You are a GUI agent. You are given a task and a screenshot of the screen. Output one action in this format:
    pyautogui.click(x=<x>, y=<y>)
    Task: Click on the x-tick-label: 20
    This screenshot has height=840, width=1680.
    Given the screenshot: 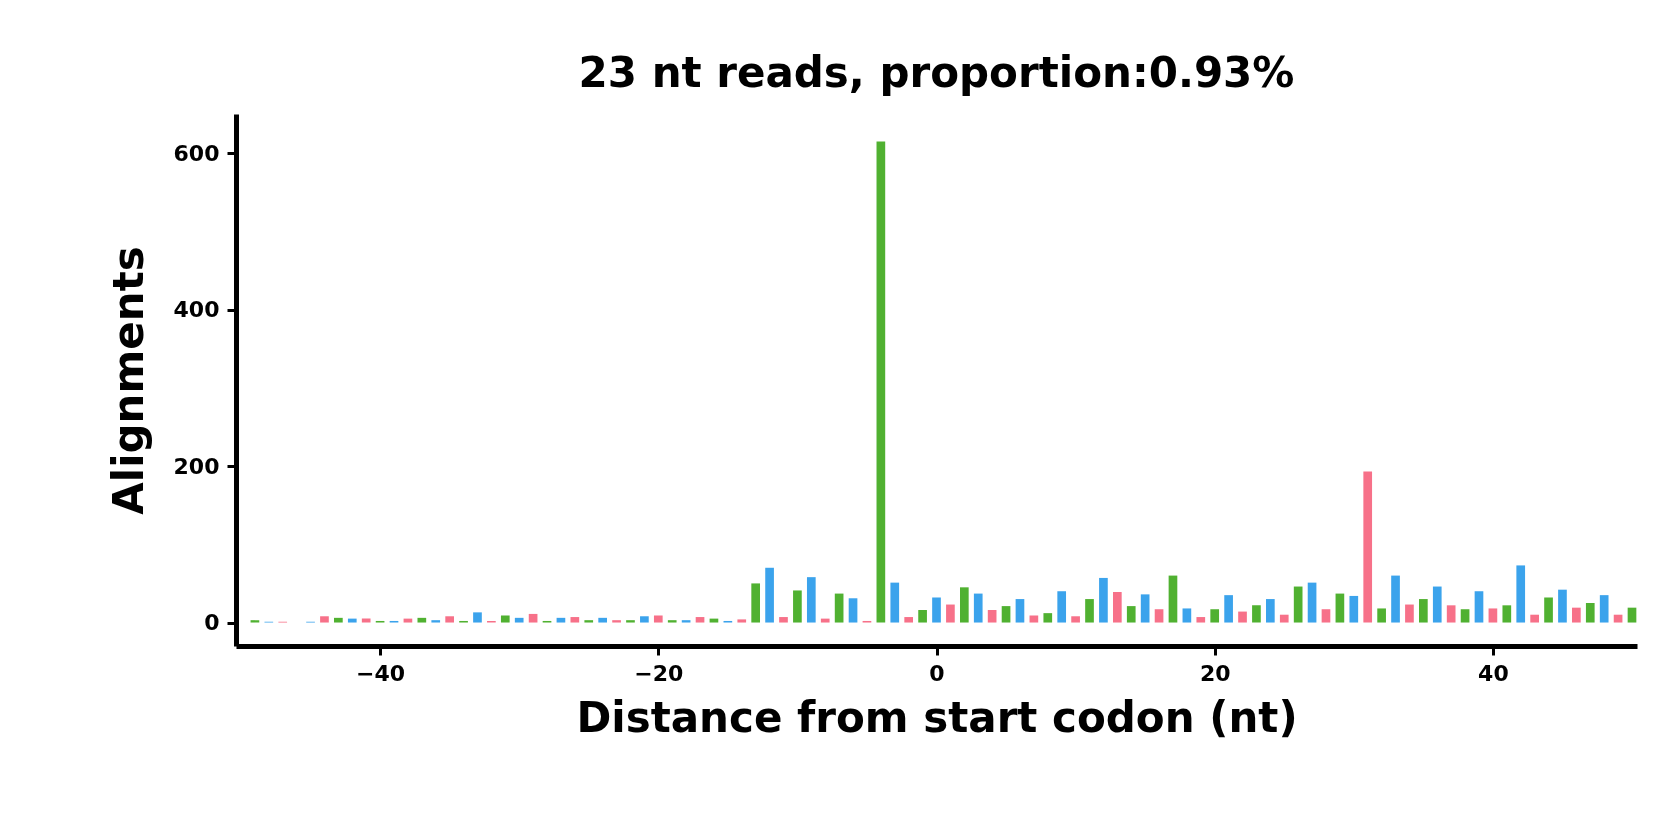 What is the action you would take?
    pyautogui.click(x=1215, y=673)
    